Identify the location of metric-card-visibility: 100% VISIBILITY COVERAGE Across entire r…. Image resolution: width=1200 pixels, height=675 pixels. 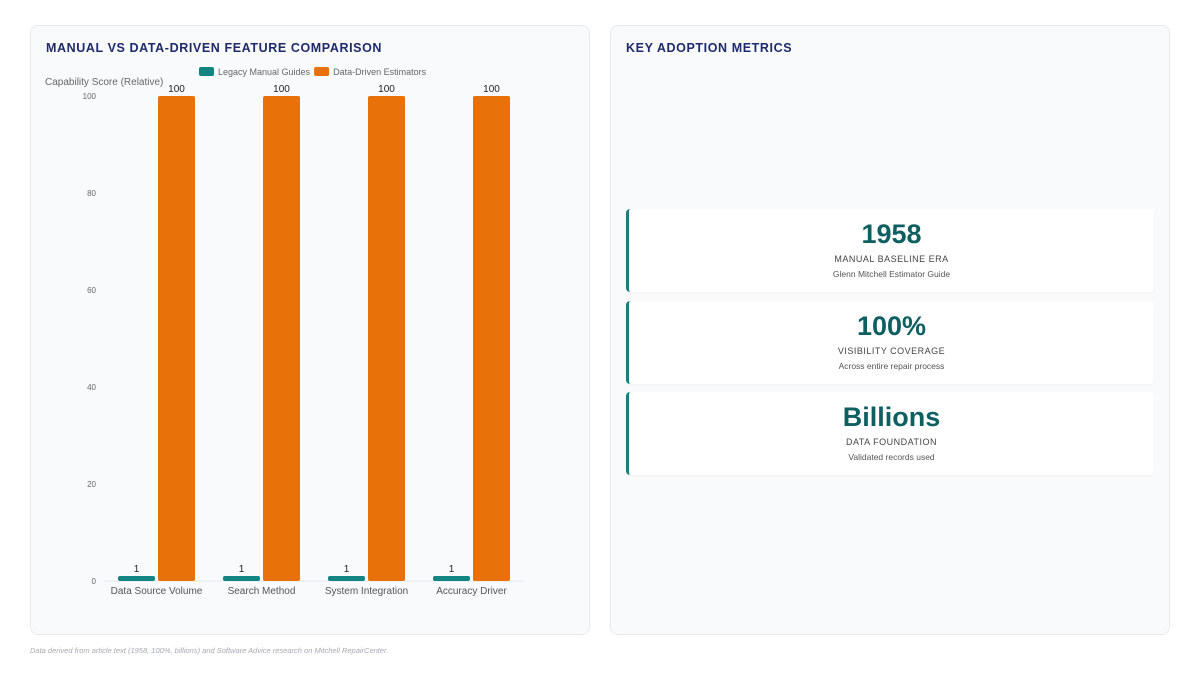
(890, 342).